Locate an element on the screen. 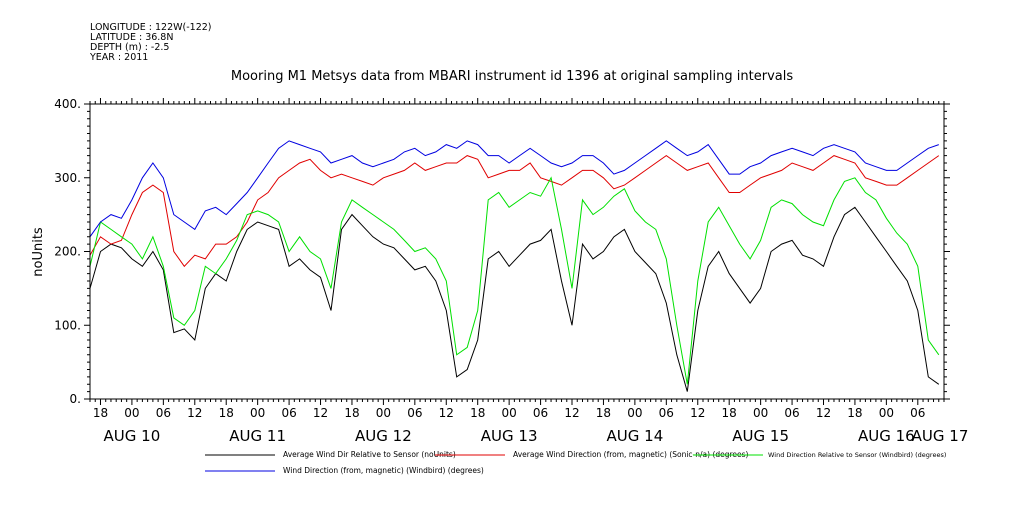 The image size is (1009, 508). depth-text: DEPTH (m) : -2.5 is located at coordinates (129, 47).